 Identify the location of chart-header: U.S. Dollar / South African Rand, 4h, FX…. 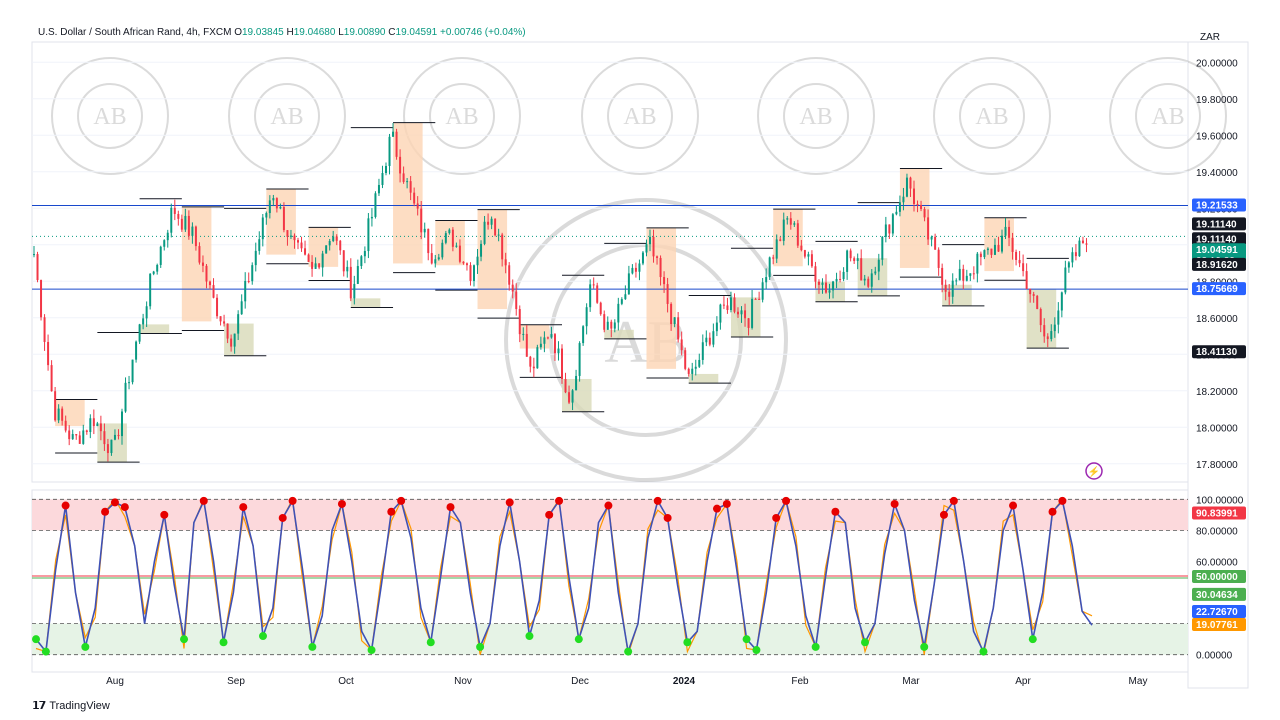
(282, 32).